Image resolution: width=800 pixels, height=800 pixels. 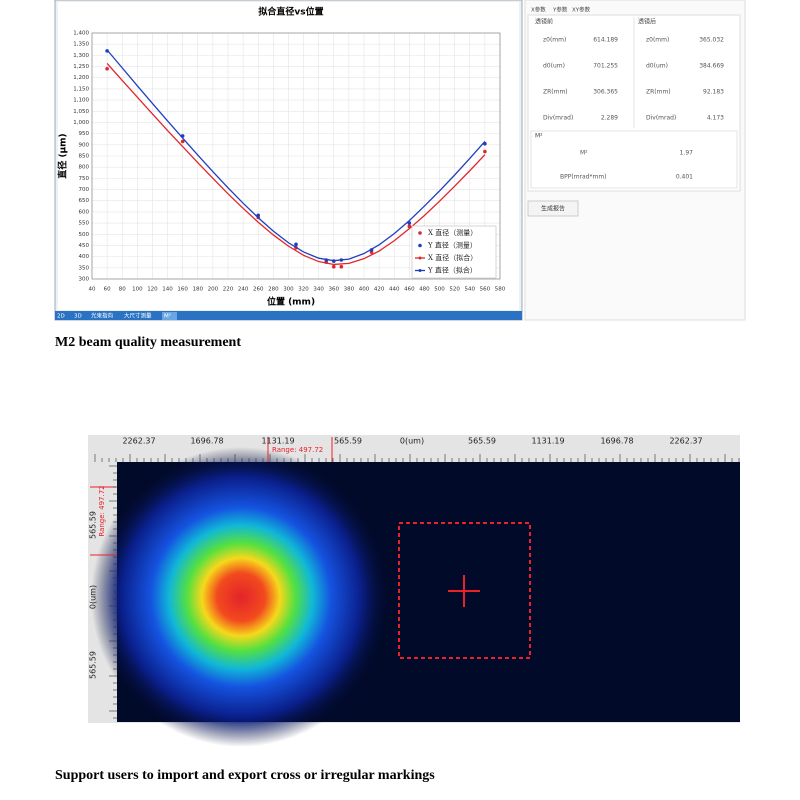 What do you see at coordinates (470, 290) in the screenshot?
I see `x-tick-label: 540` at bounding box center [470, 290].